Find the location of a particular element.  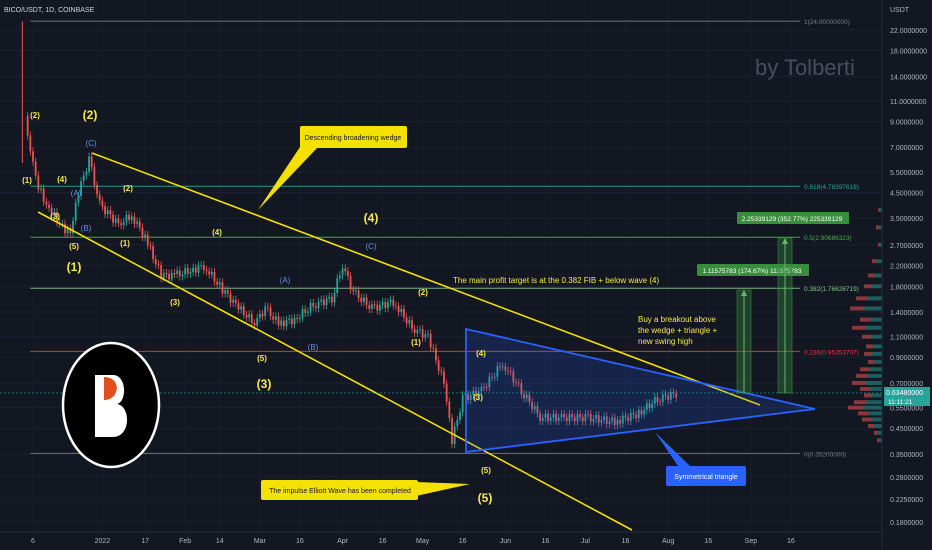

price-tick-label: 1.4000000 is located at coordinates (906, 313).